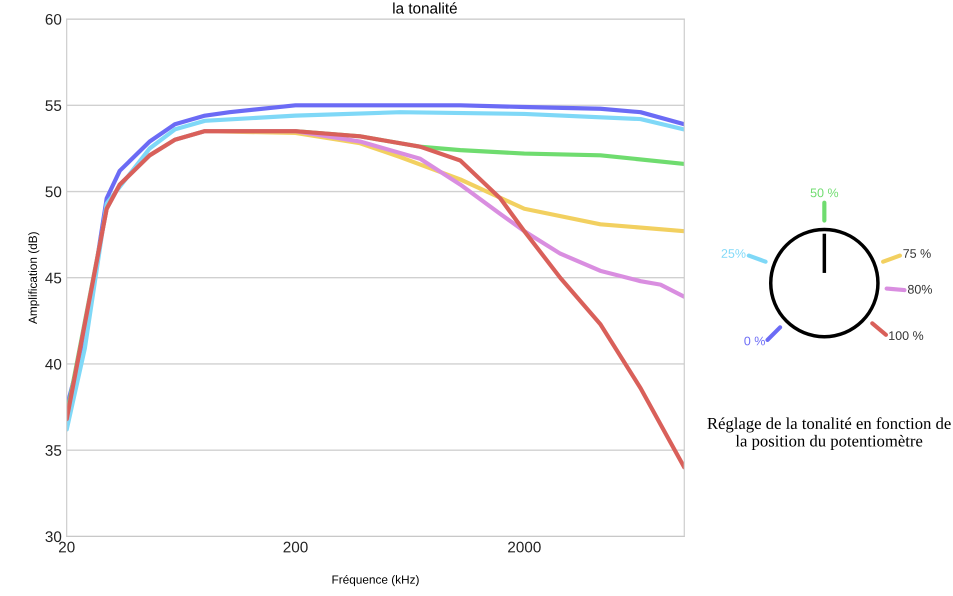 This screenshot has width=953, height=596. What do you see at coordinates (296, 547) in the screenshot?
I see `x-tick-label: 200` at bounding box center [296, 547].